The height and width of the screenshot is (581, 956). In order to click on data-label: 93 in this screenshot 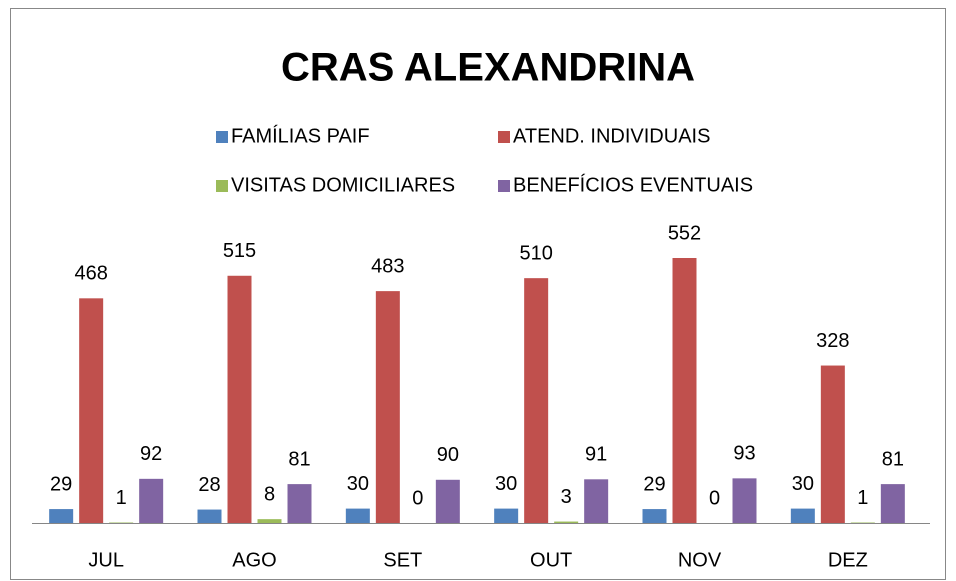, I will do `click(744, 454)`.